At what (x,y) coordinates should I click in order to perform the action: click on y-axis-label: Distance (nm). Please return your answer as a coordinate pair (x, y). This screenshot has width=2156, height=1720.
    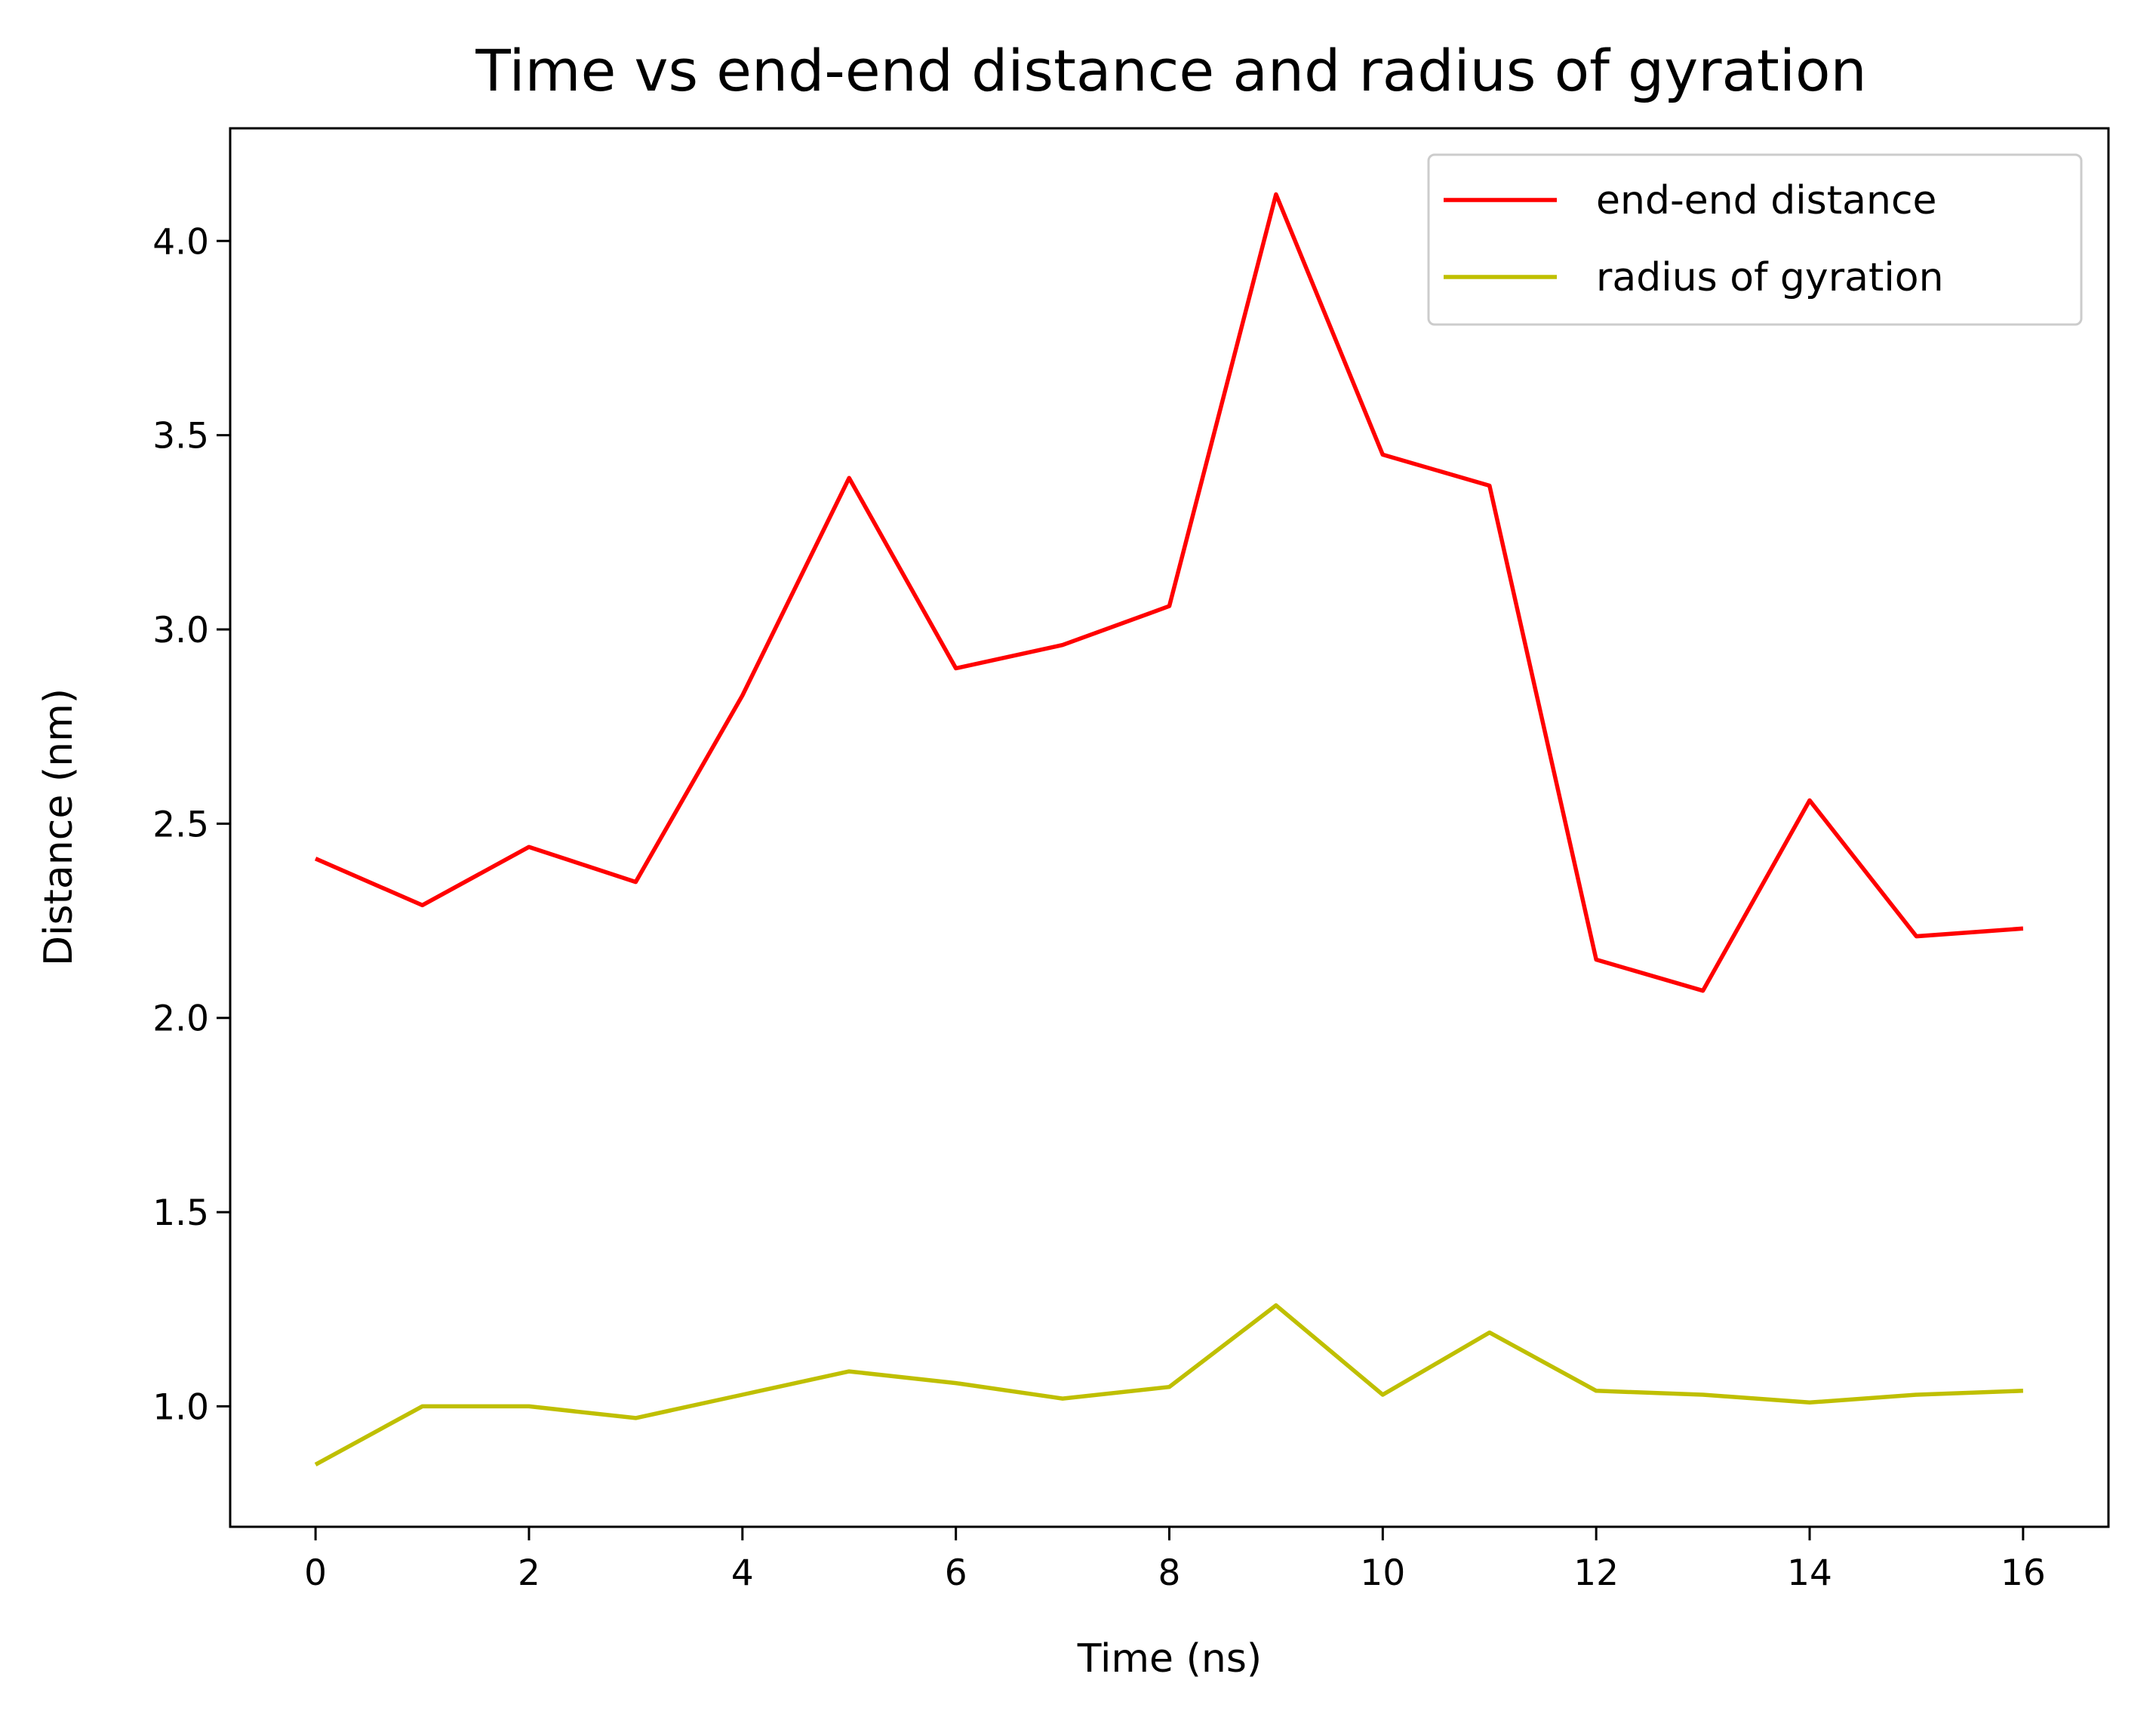
    Looking at the image, I should click on (59, 827).